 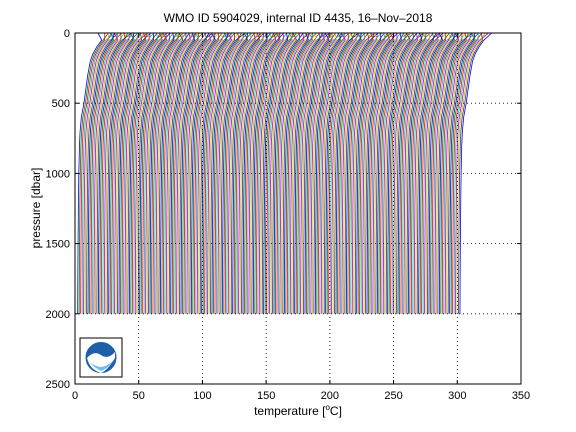 What do you see at coordinates (290, 411) in the screenshot?
I see `x-axis-label-prefix: temperature [` at bounding box center [290, 411].